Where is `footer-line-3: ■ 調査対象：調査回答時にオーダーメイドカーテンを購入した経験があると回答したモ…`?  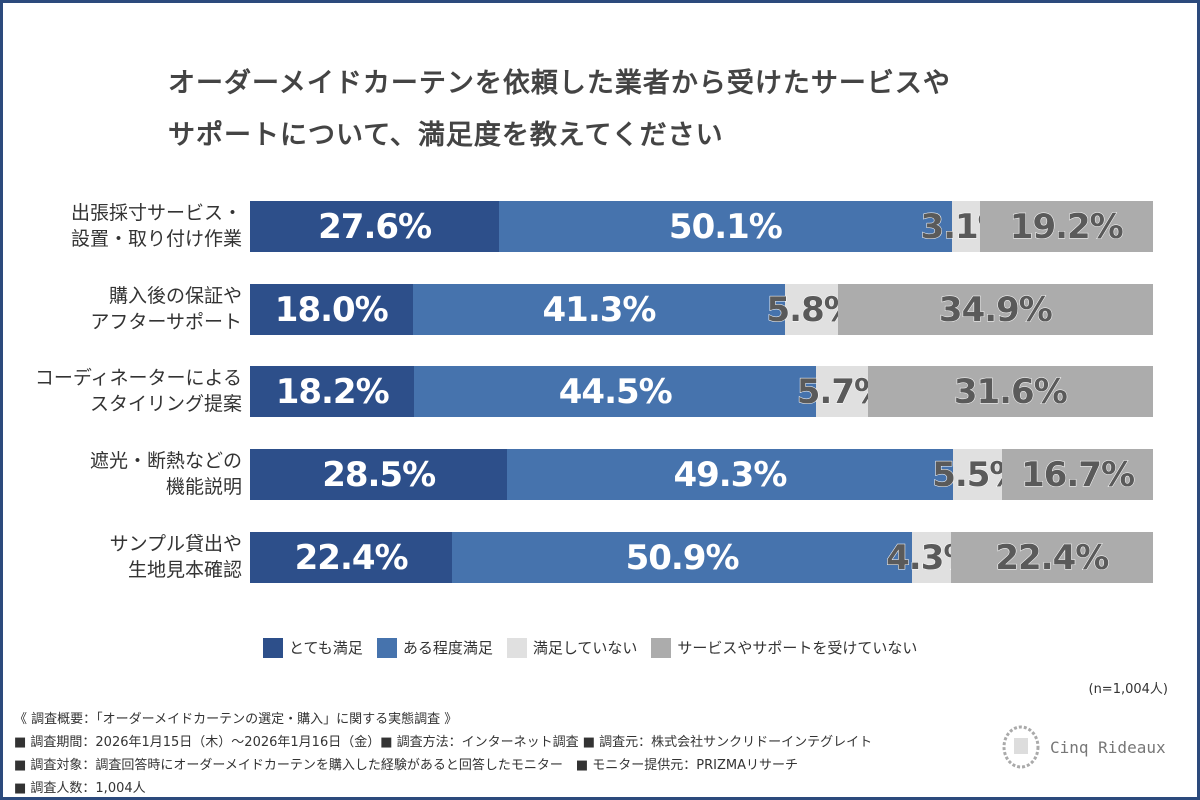
footer-line-3: ■ 調査対象：調査回答時にオーダーメイドカーテンを購入した経験があると回答したモ… is located at coordinates (406, 765).